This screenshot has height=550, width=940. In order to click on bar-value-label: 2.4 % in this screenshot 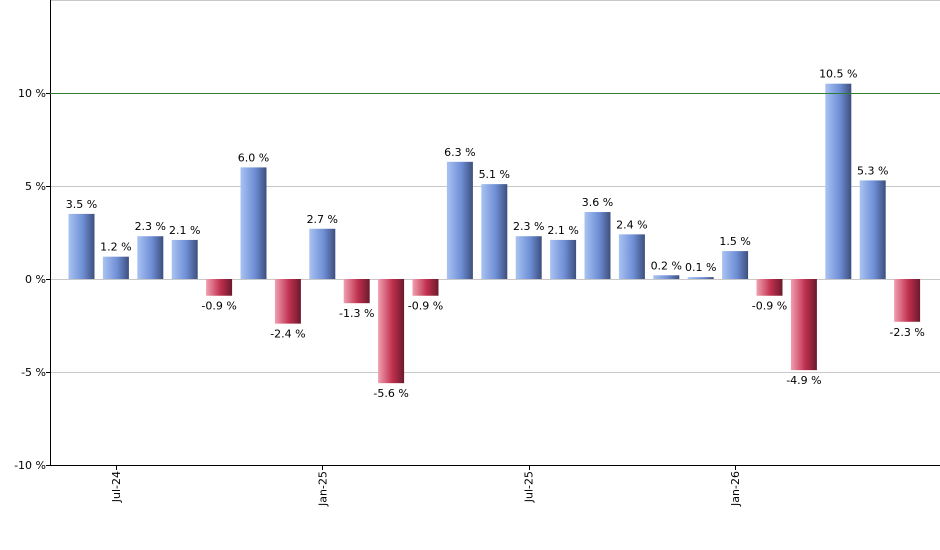, I will do `click(631, 224)`.